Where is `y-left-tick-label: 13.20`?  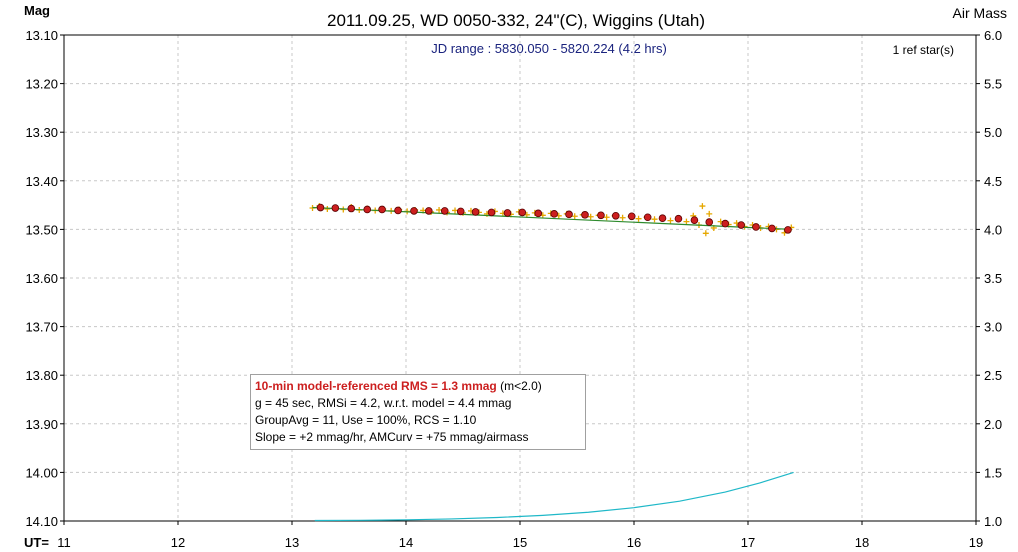
y-left-tick-label: 13.20 is located at coordinates (41, 84).